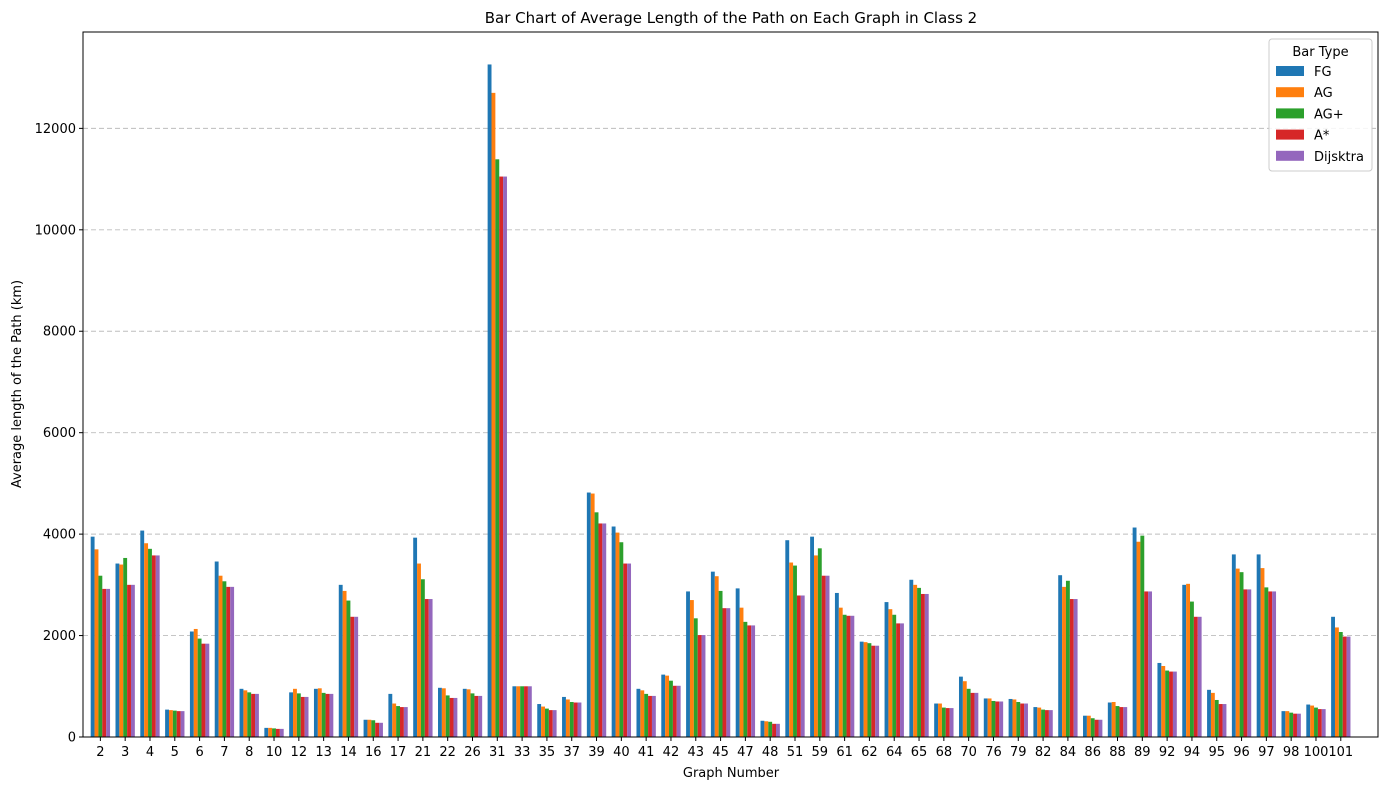 The height and width of the screenshot is (790, 1389). Describe the element at coordinates (72, 738) in the screenshot. I see `y-tick-label: 0` at that location.